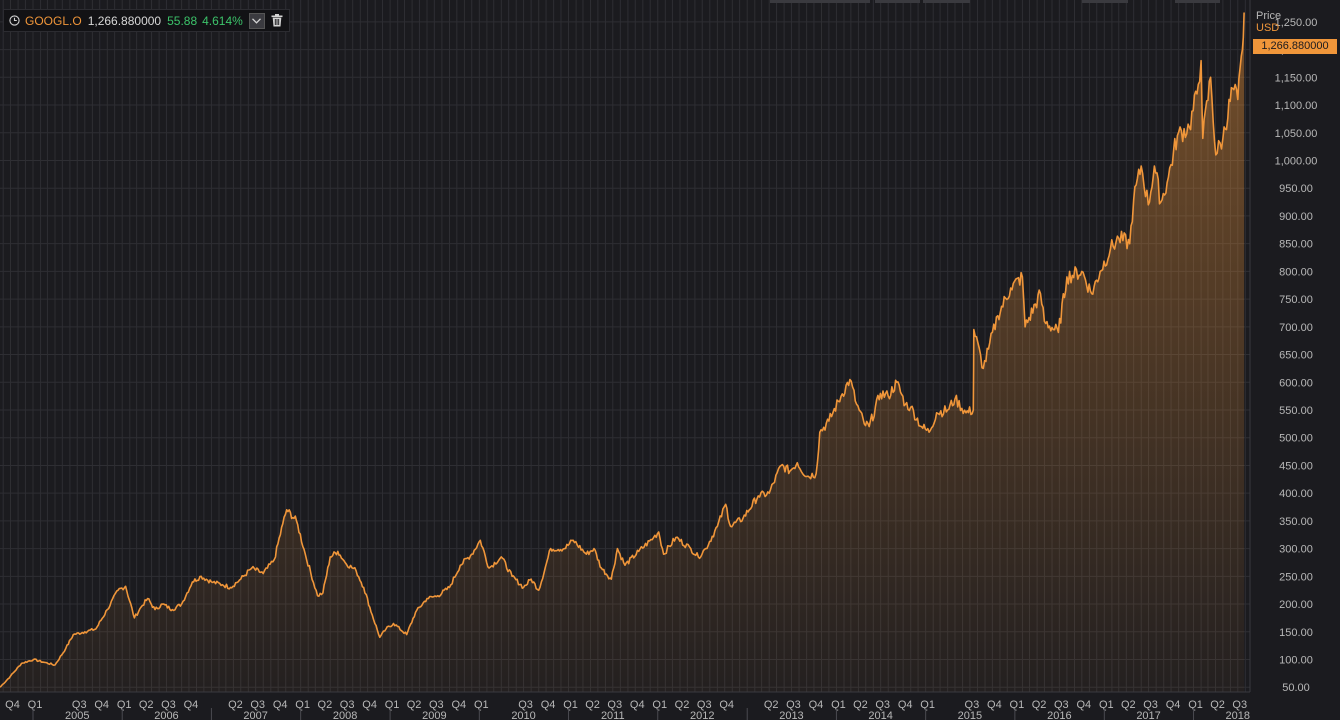 The height and width of the screenshot is (720, 1340). Describe the element at coordinates (434, 715) in the screenshot. I see `x-year-label: 2009` at that location.